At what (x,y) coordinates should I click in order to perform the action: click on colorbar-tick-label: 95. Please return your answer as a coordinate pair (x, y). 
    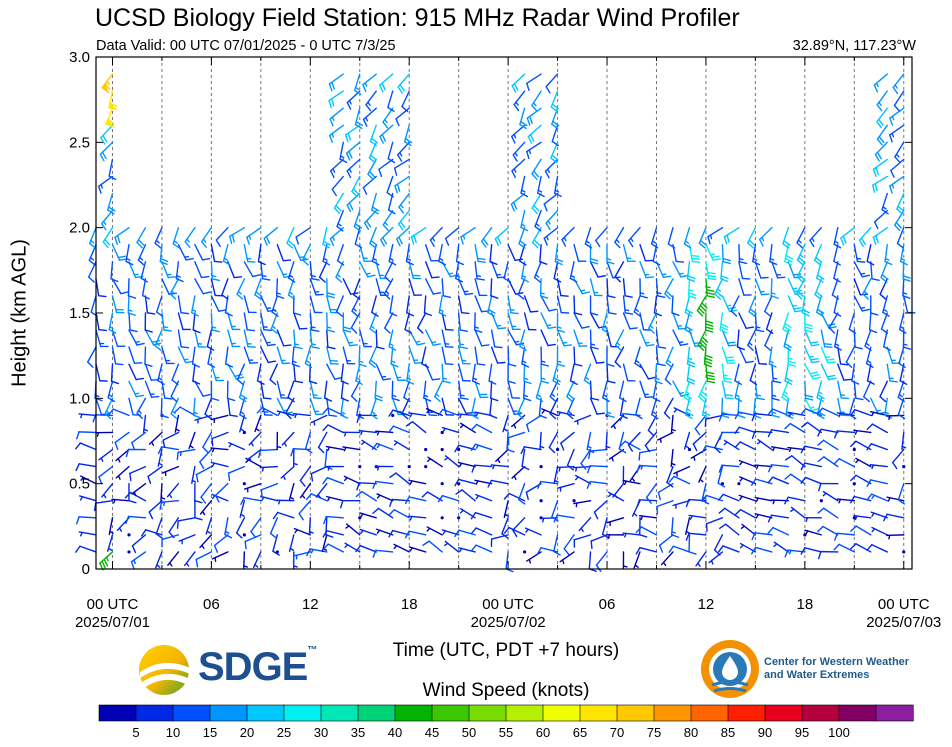
    Looking at the image, I should click on (802, 732).